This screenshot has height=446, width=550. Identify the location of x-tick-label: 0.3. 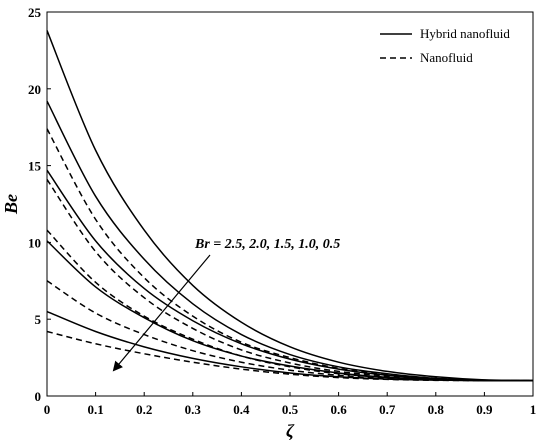
(193, 409).